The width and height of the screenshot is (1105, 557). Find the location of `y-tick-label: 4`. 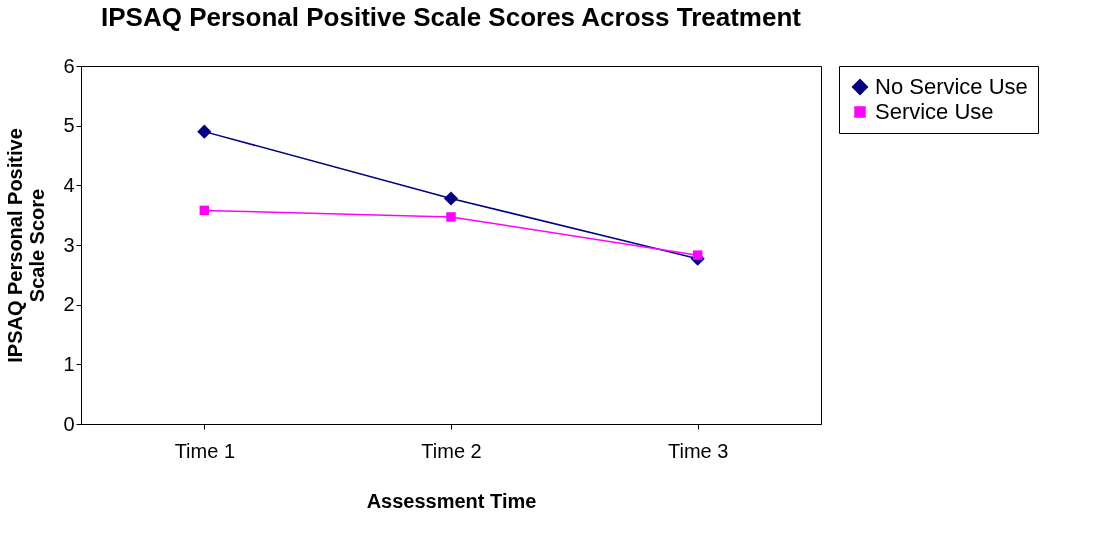

y-tick-label: 4 is located at coordinates (69, 184).